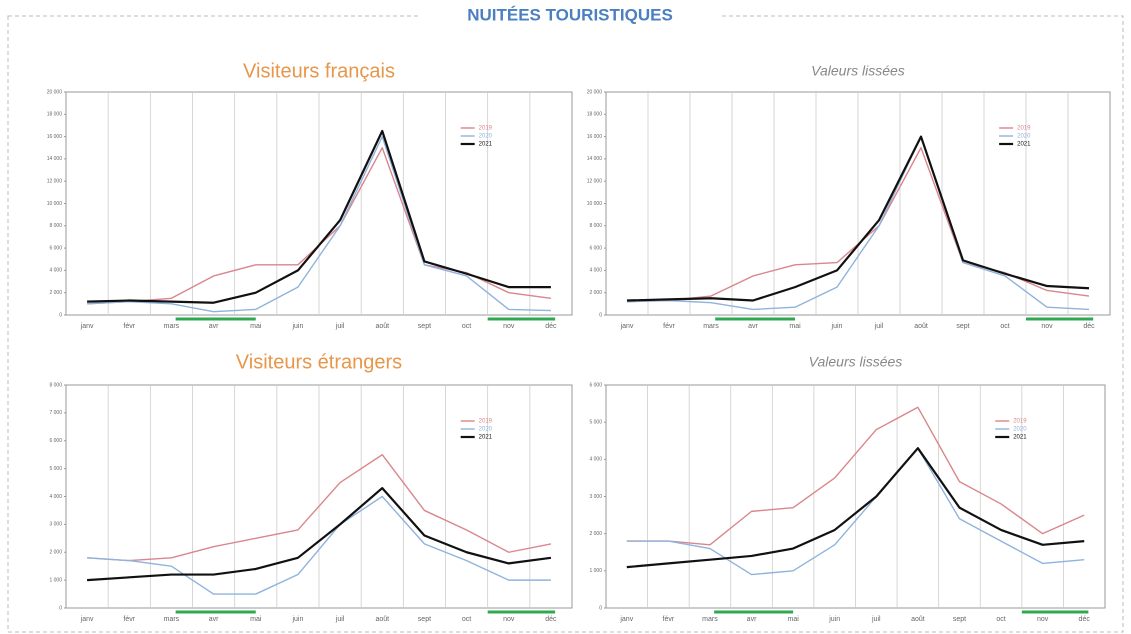 The width and height of the screenshot is (1131, 634). I want to click on x-tick-label: août, so click(921, 326).